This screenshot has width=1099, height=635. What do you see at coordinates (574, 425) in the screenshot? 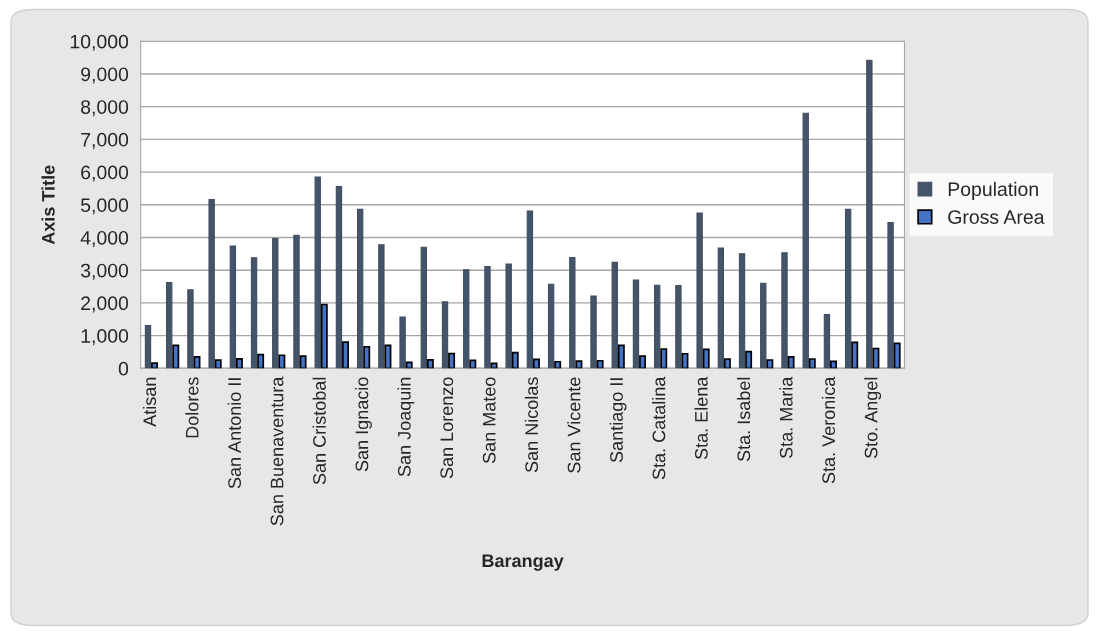
I see `x-tick-label: San Vicente` at bounding box center [574, 425].